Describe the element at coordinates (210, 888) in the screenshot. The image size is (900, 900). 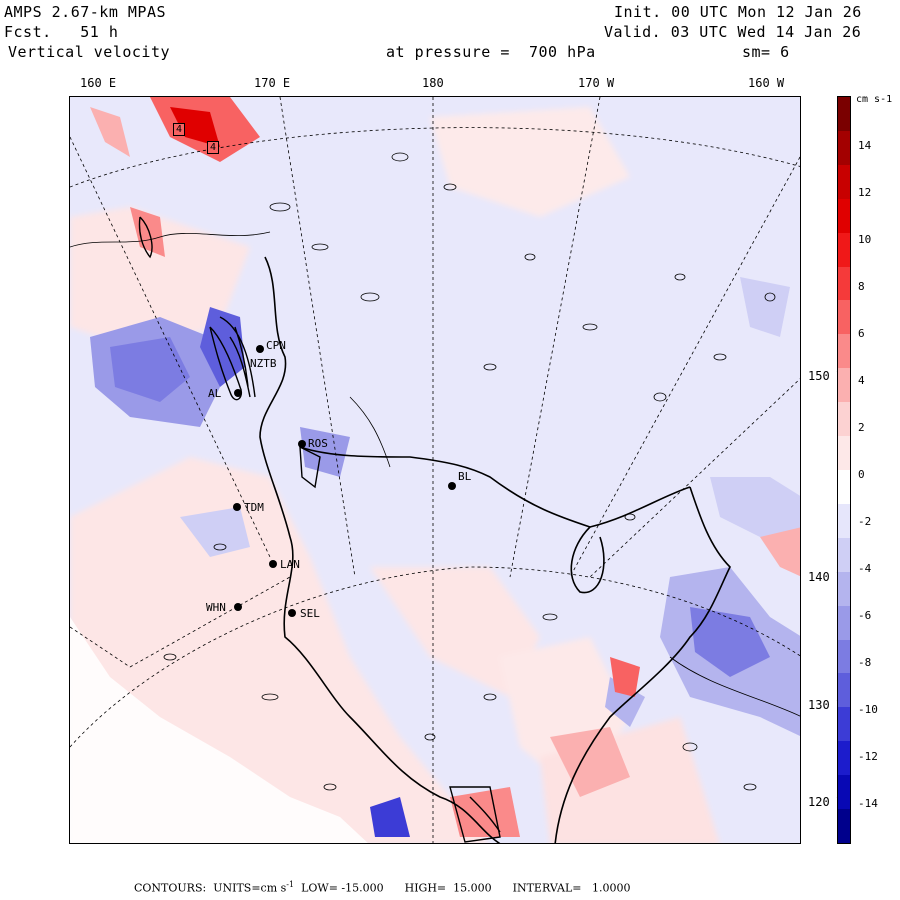
I see `contour-units: CONTOURS: UNITS=cm s` at that location.